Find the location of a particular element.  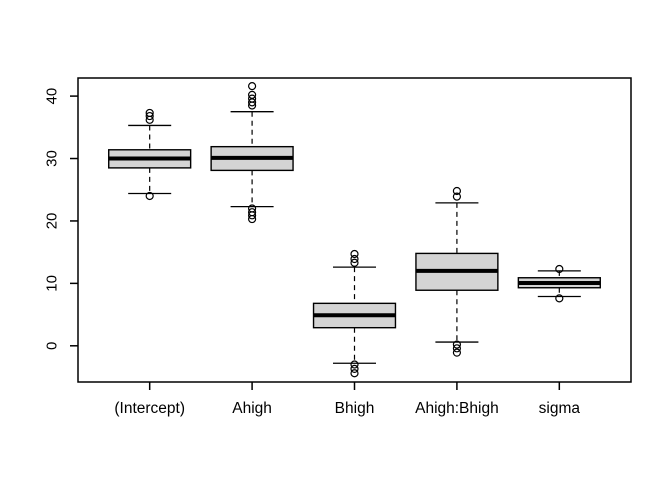

x-axis-category-label: Ahigh is located at coordinates (252, 408).